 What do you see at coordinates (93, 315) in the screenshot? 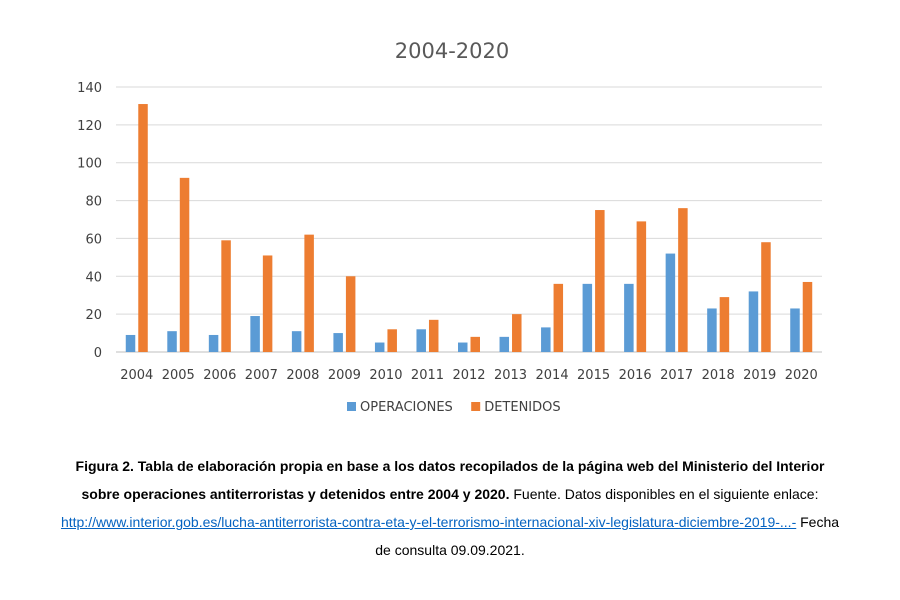
I see `y-tick-label: 20` at bounding box center [93, 315].